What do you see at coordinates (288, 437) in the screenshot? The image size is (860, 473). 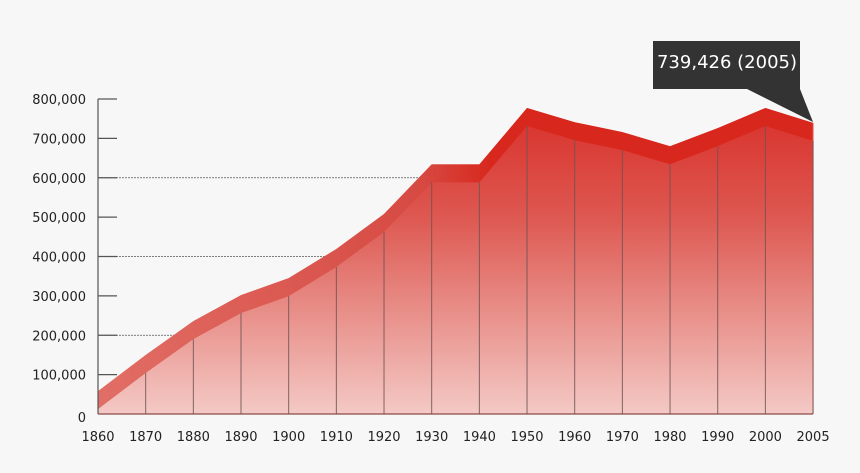 I see `x-tick-label: 1900` at bounding box center [288, 437].